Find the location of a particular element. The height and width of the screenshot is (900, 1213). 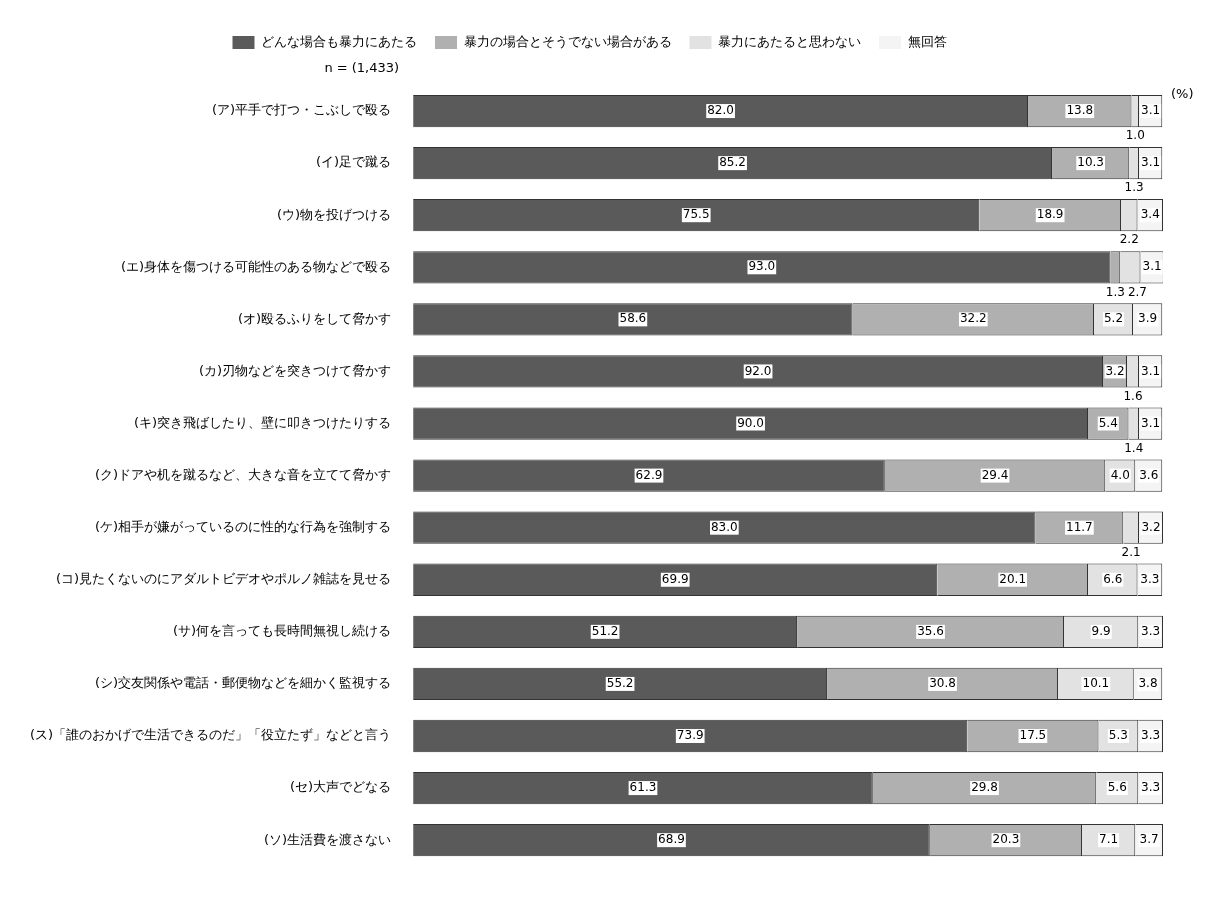

data-label: 6.6 is located at coordinates (1113, 578).